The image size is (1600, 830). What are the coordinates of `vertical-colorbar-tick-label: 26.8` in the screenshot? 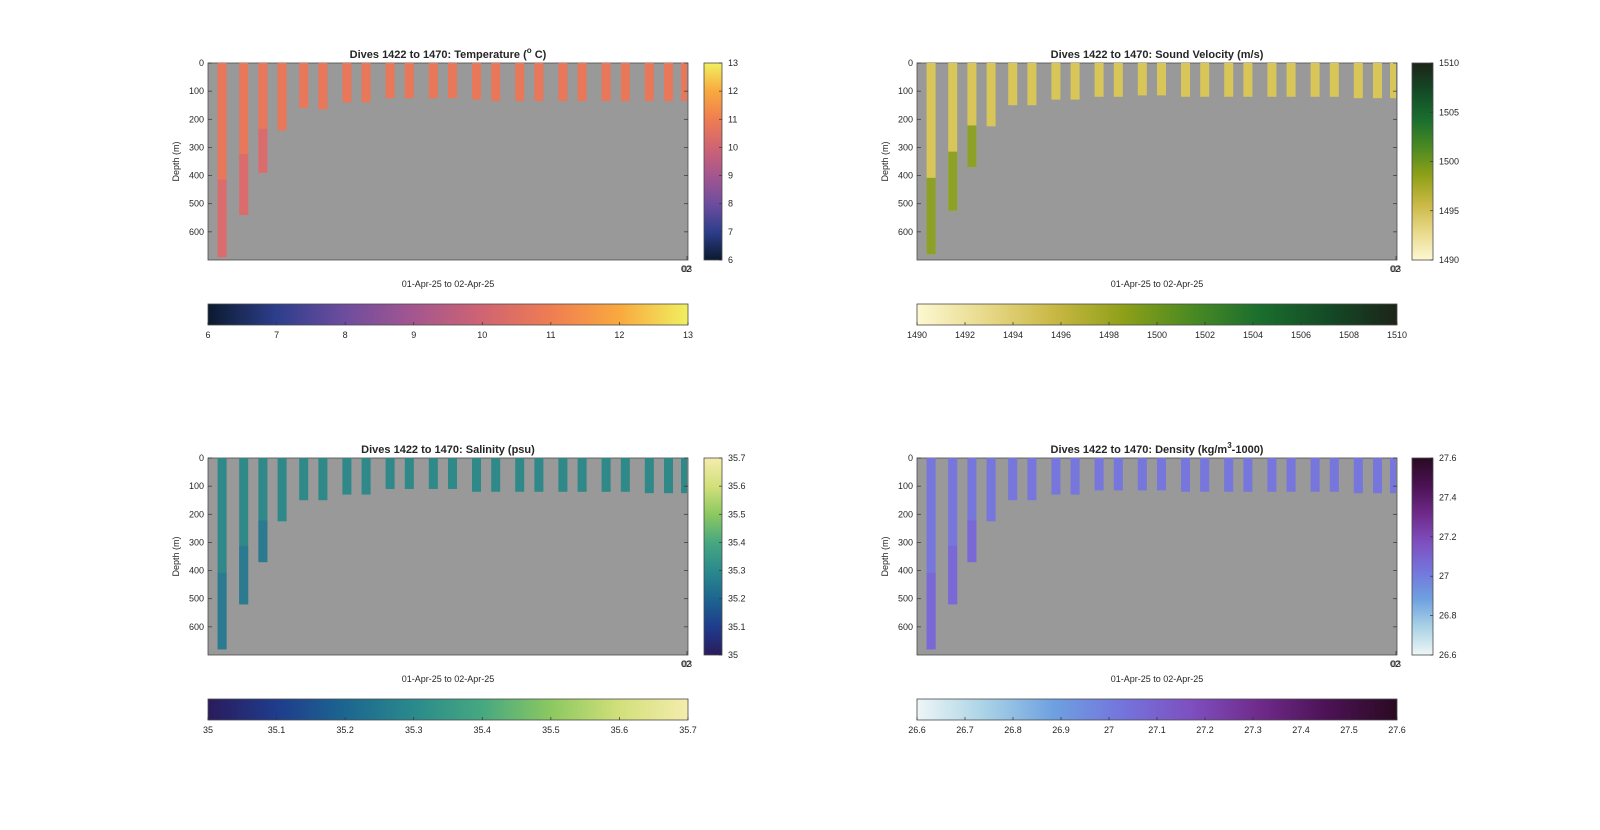 It's located at (1448, 616).